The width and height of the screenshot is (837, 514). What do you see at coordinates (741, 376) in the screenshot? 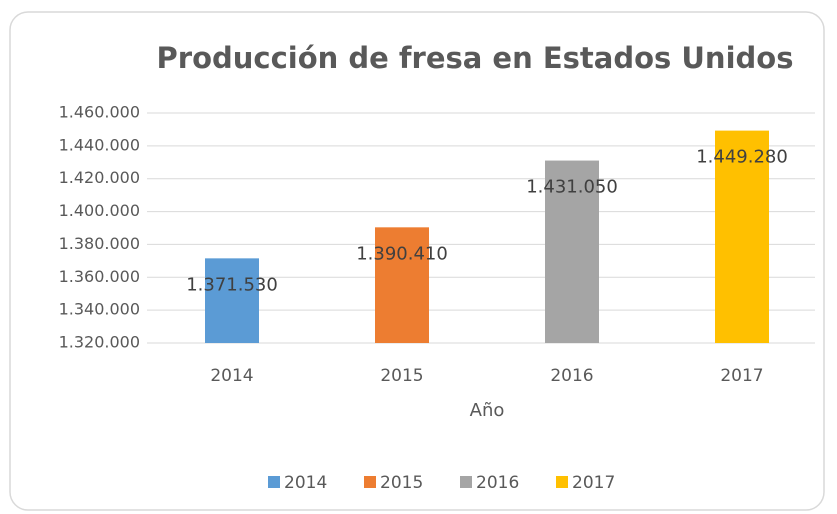
I see `x-tick-label: 2017` at bounding box center [741, 376].